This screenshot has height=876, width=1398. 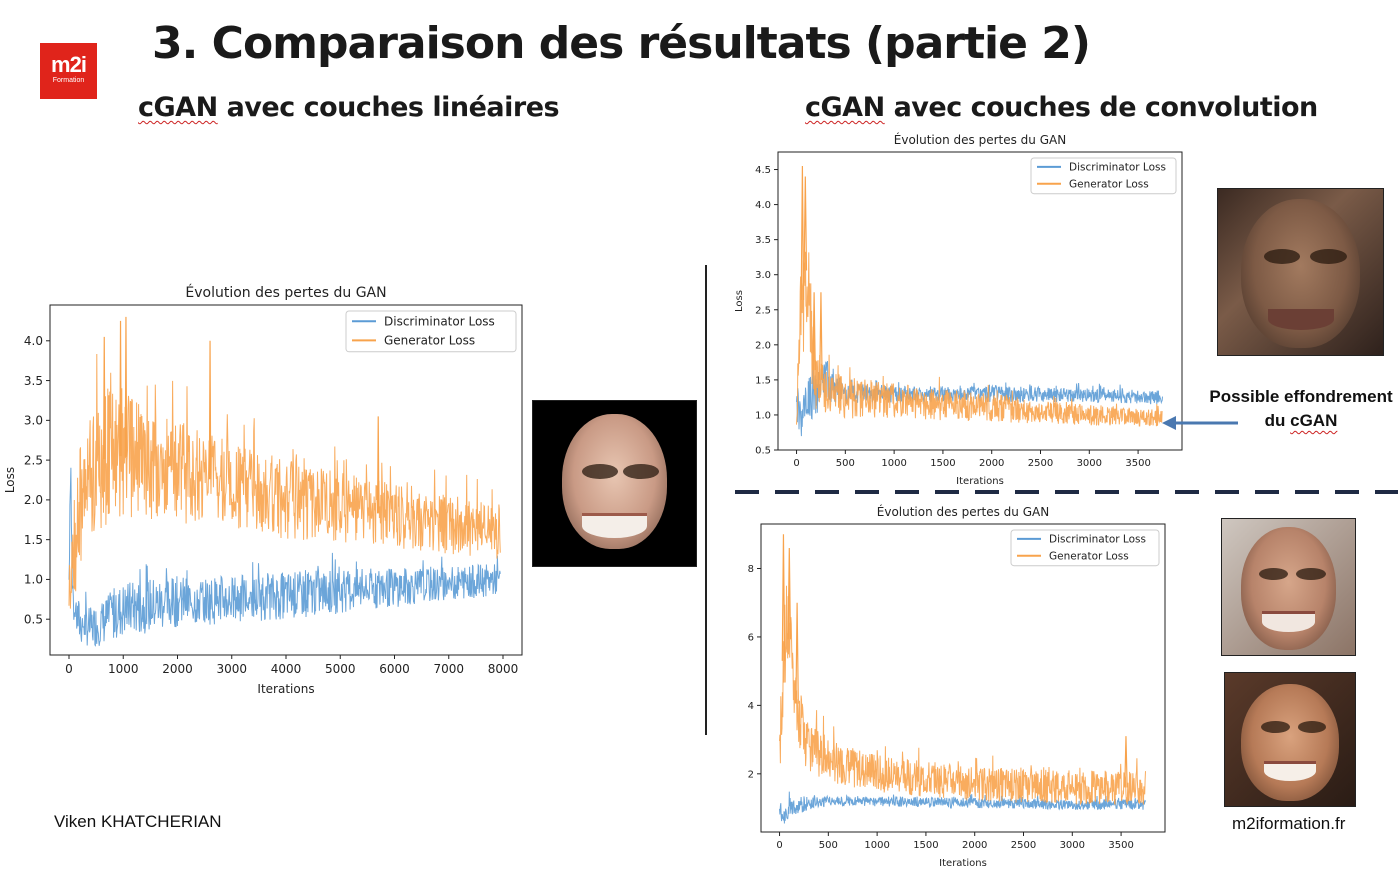 I want to click on logo-main-text: m2i, so click(x=69, y=64).